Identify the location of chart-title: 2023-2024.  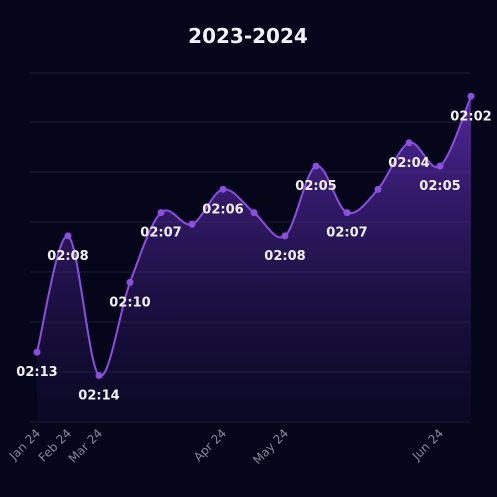
(248, 36).